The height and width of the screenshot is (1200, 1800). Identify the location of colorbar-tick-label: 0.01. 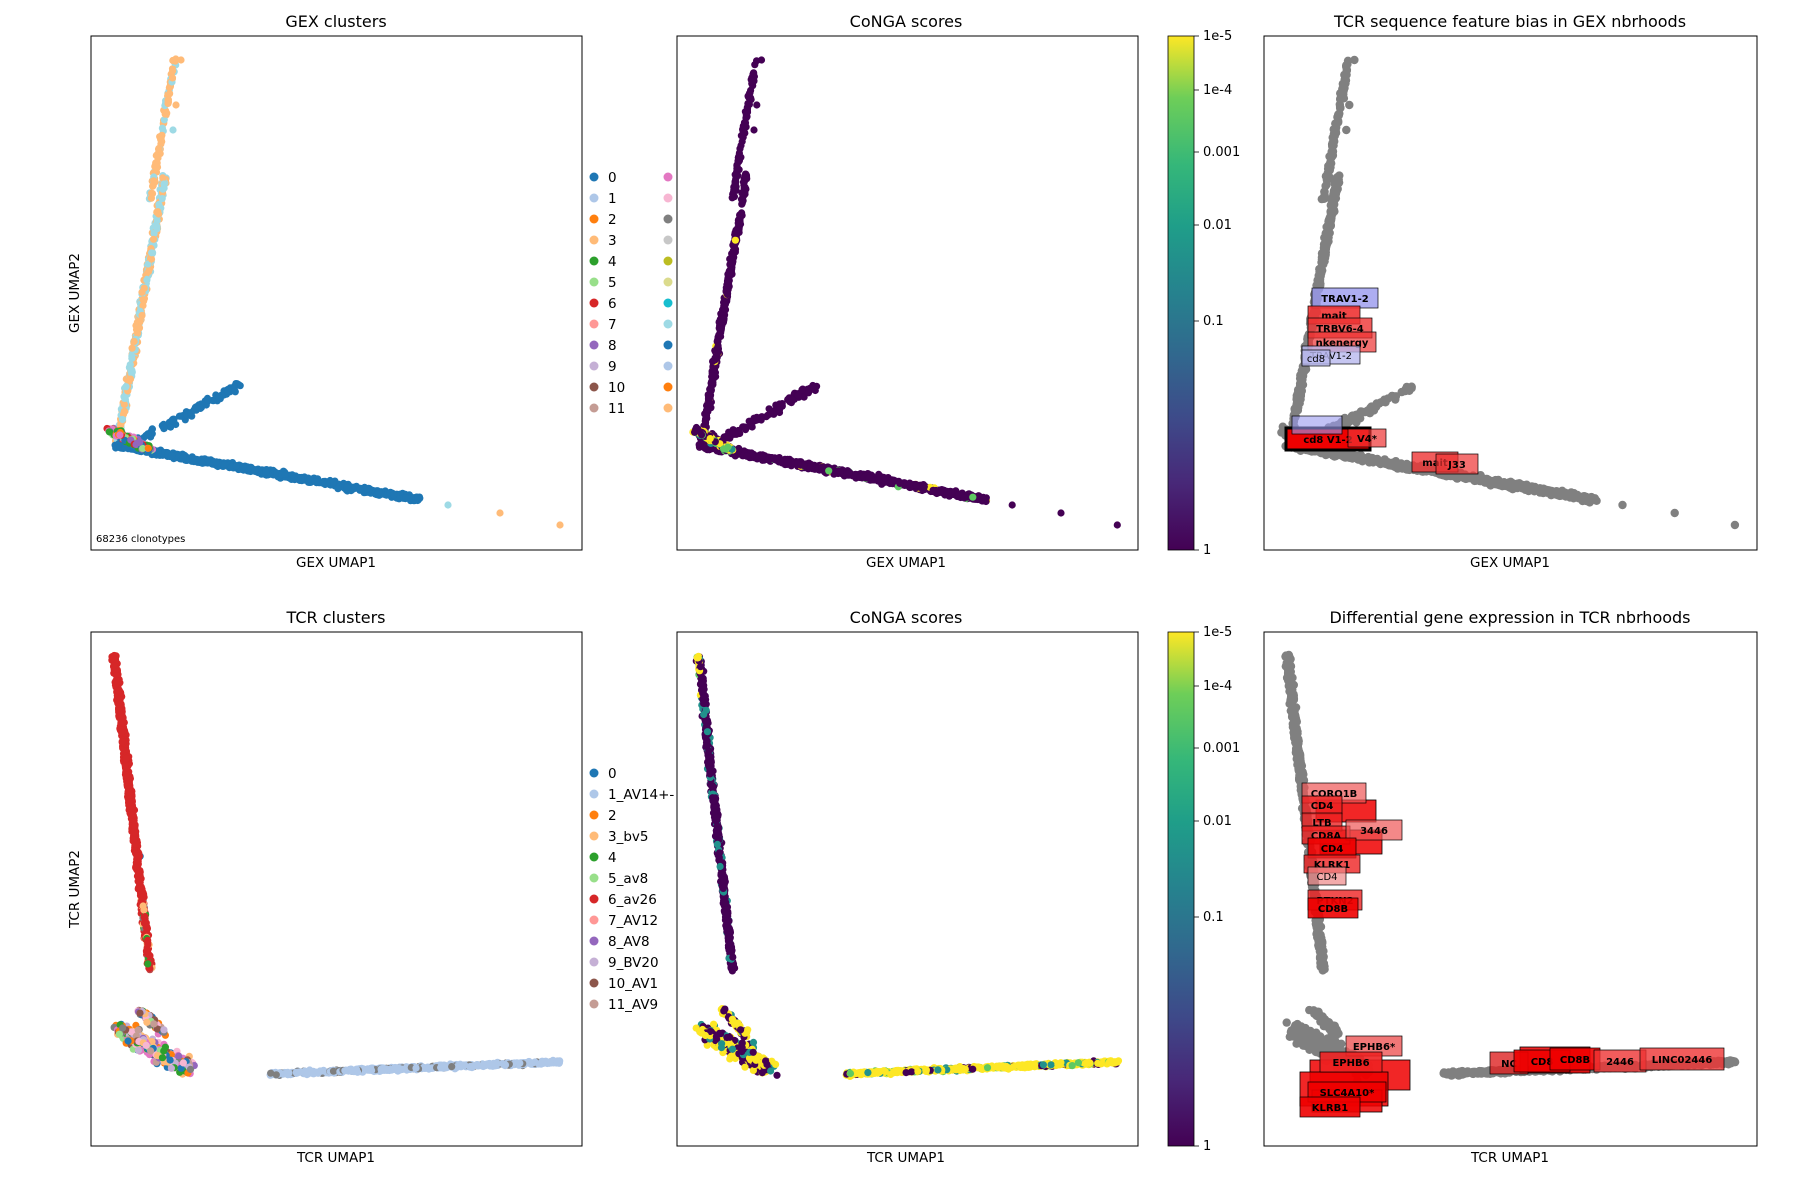
(1217, 225).